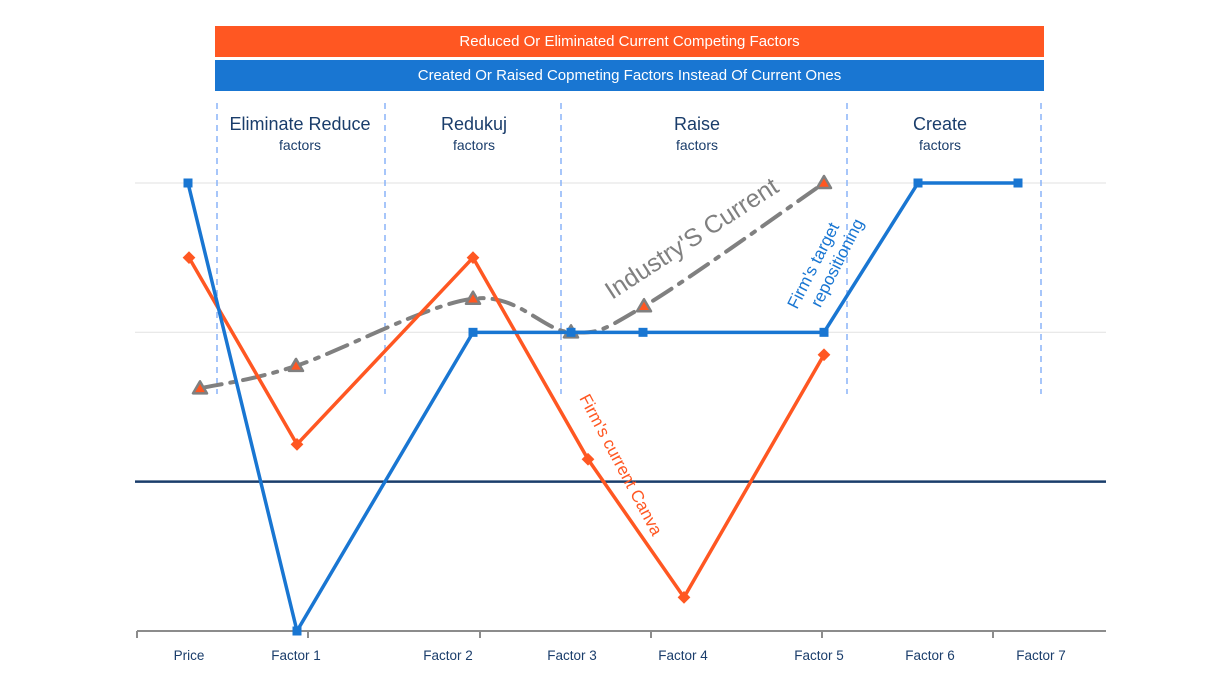 This screenshot has width=1230, height=691. I want to click on annotation-firm-current: Firm's current Canva, so click(620, 465).